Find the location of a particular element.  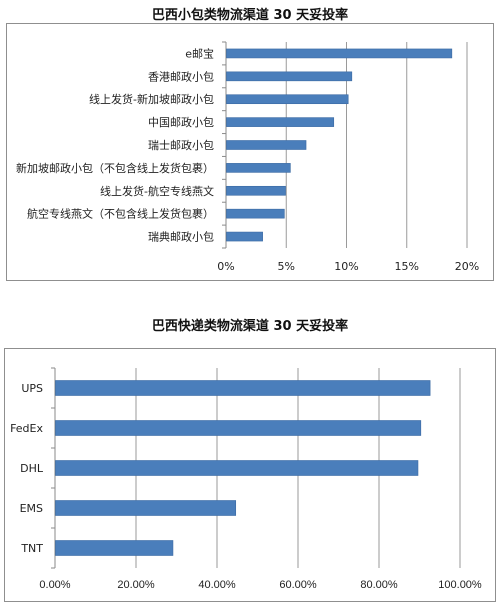

parcel-category-label: 瑞典邮政小包 is located at coordinates (181, 237).